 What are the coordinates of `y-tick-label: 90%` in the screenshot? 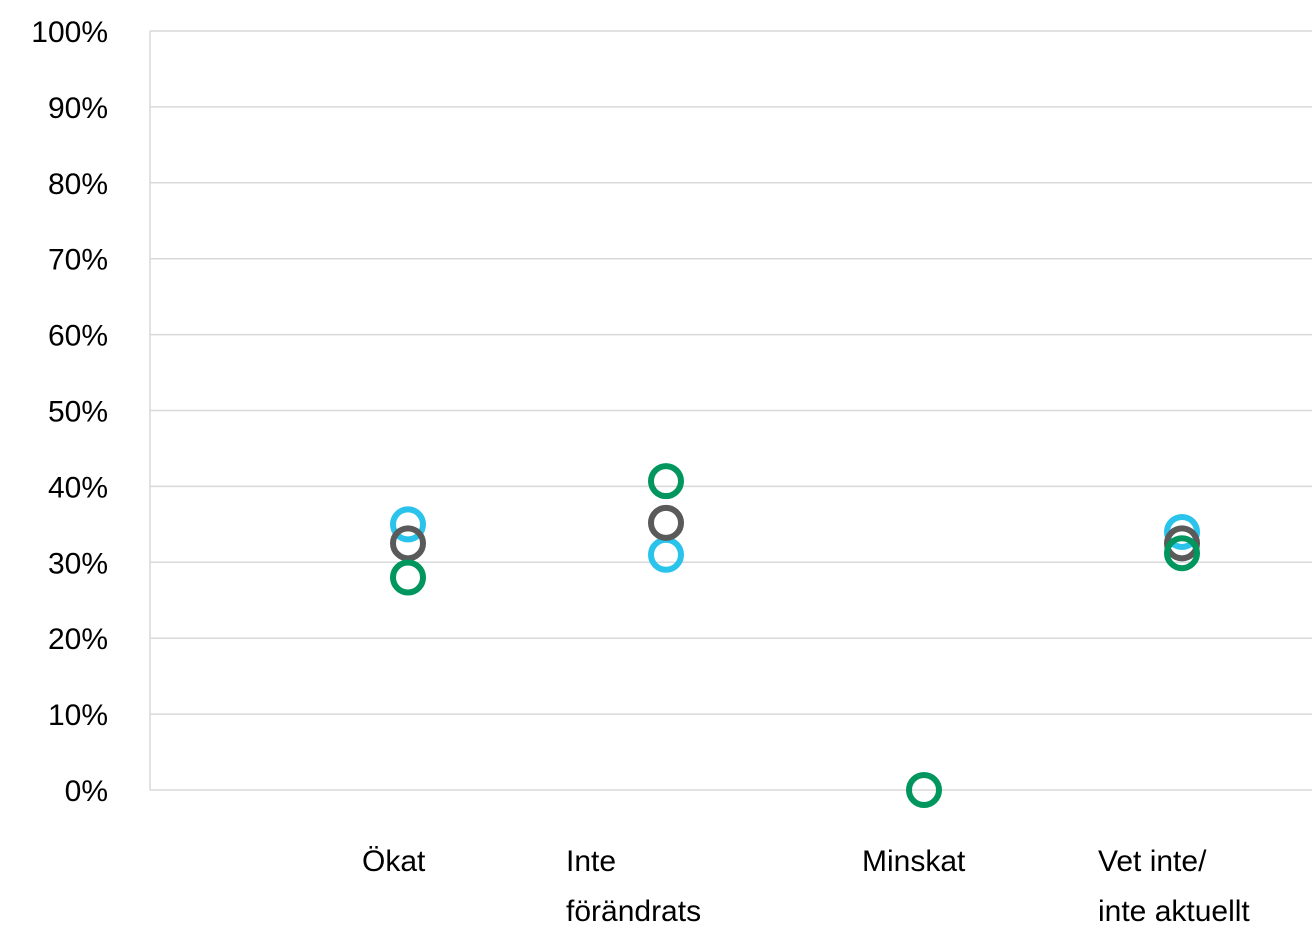 It's located at (78, 108).